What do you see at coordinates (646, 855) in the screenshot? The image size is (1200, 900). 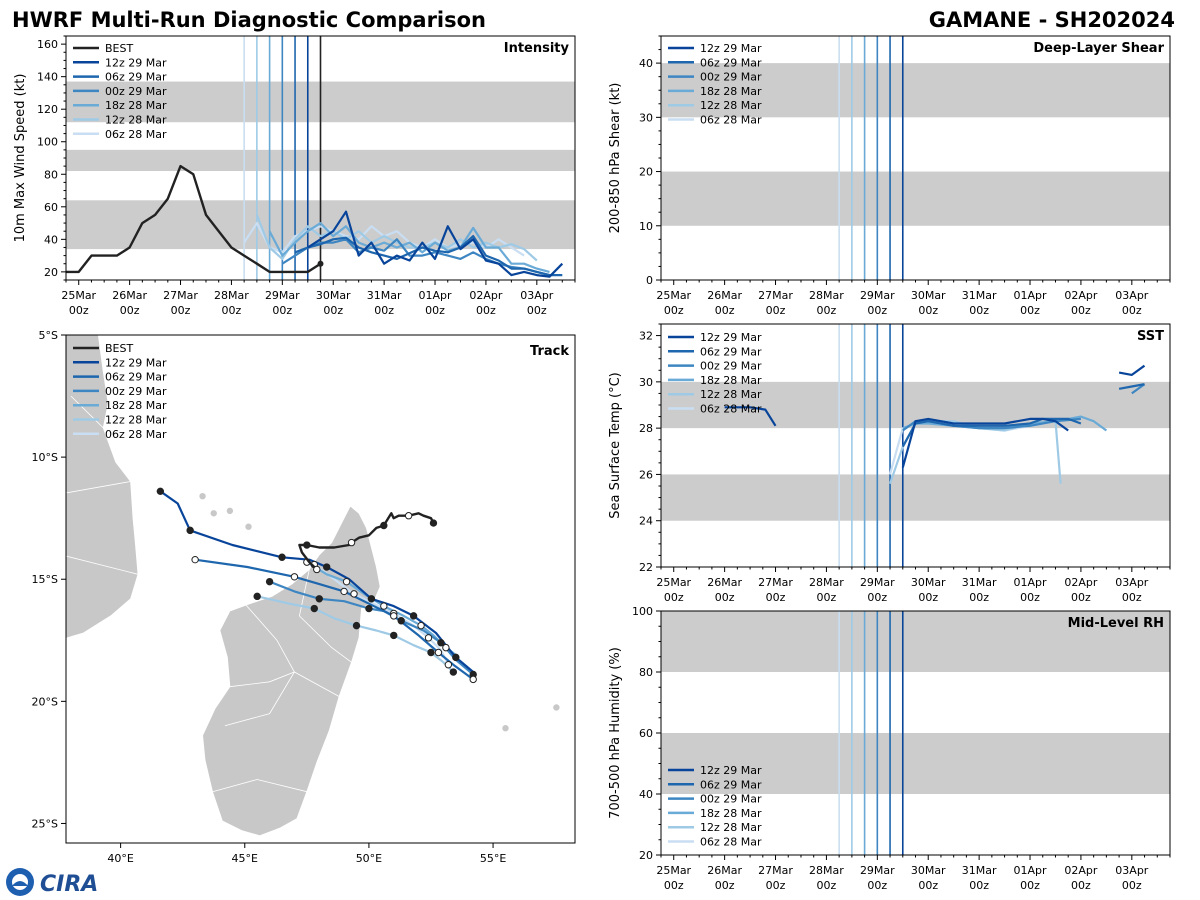 I see `y-tick-label: 20` at bounding box center [646, 855].